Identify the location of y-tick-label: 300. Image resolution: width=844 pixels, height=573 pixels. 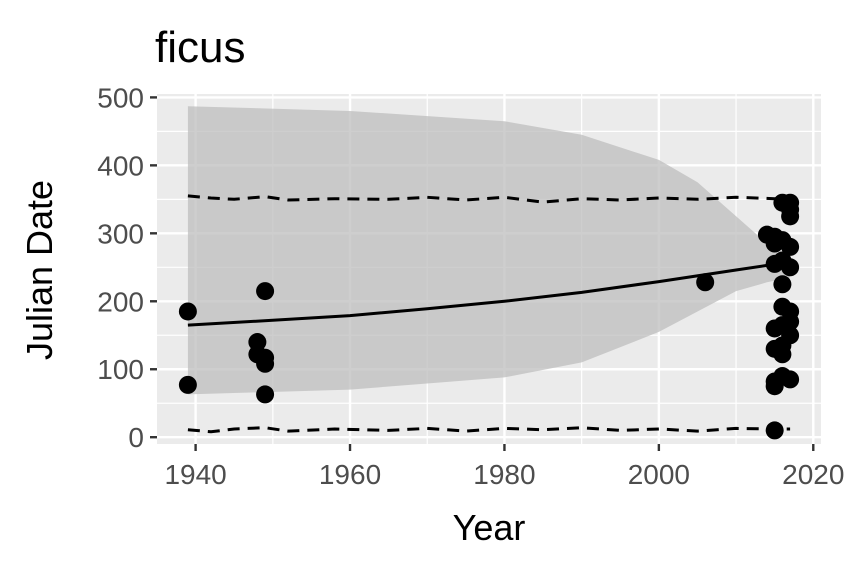
(120, 233).